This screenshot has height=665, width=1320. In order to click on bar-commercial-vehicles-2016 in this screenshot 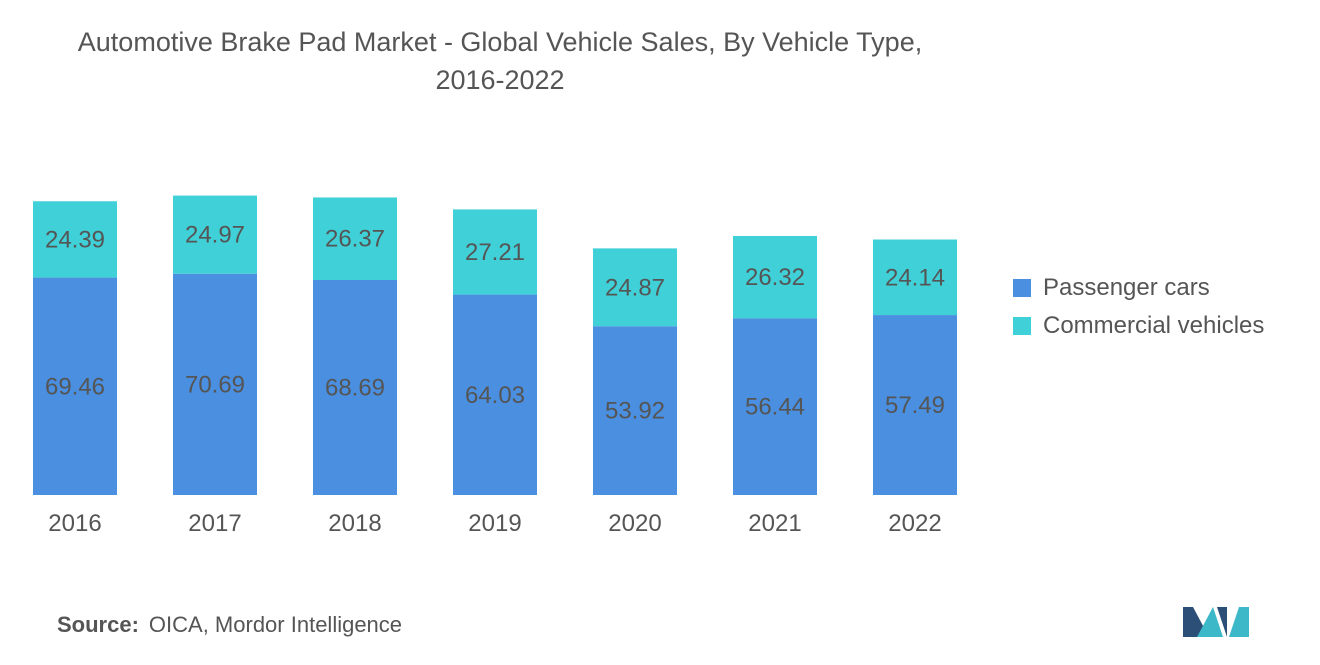, I will do `click(75, 239)`.